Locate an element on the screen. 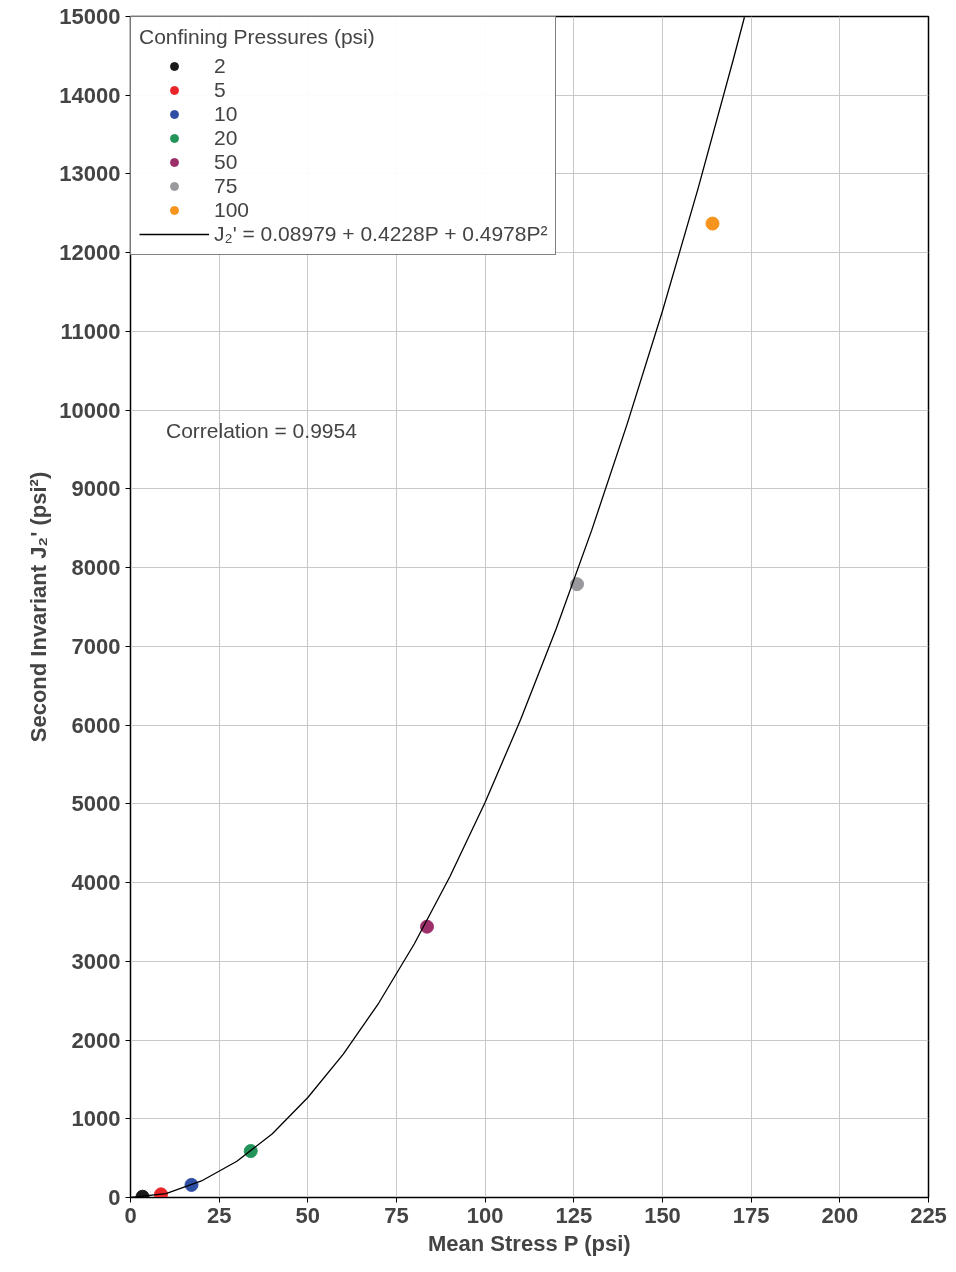 The image size is (956, 1272). x-tick-label: 175 is located at coordinates (751, 1215).